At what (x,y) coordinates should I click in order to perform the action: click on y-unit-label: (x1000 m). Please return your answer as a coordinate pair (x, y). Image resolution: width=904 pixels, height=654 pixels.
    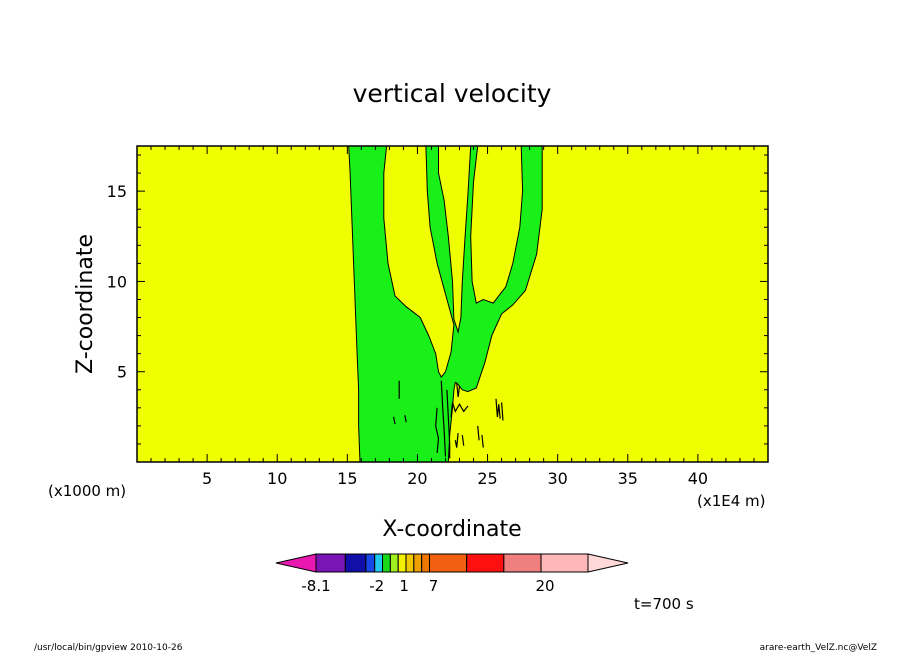
    Looking at the image, I should click on (87, 491).